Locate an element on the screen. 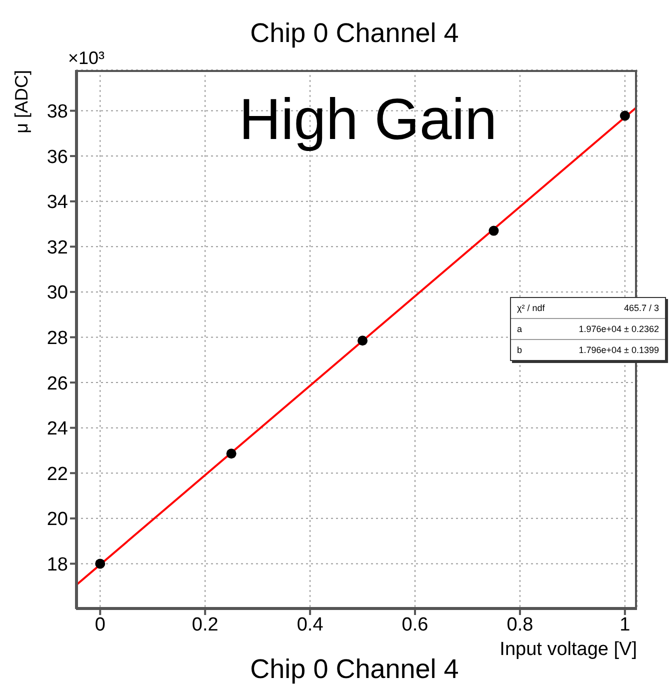 The height and width of the screenshot is (698, 669). y-tick-label: 38 is located at coordinates (57, 112).